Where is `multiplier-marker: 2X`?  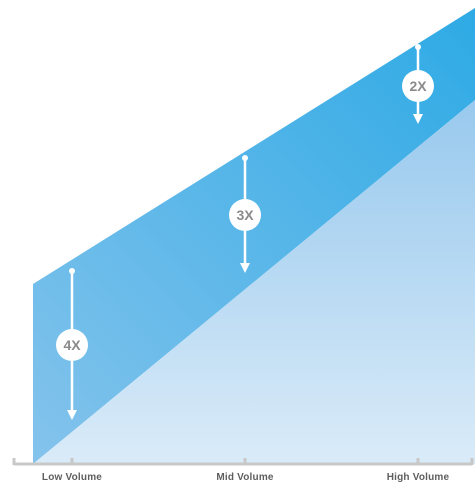
multiplier-marker: 2X is located at coordinates (418, 84).